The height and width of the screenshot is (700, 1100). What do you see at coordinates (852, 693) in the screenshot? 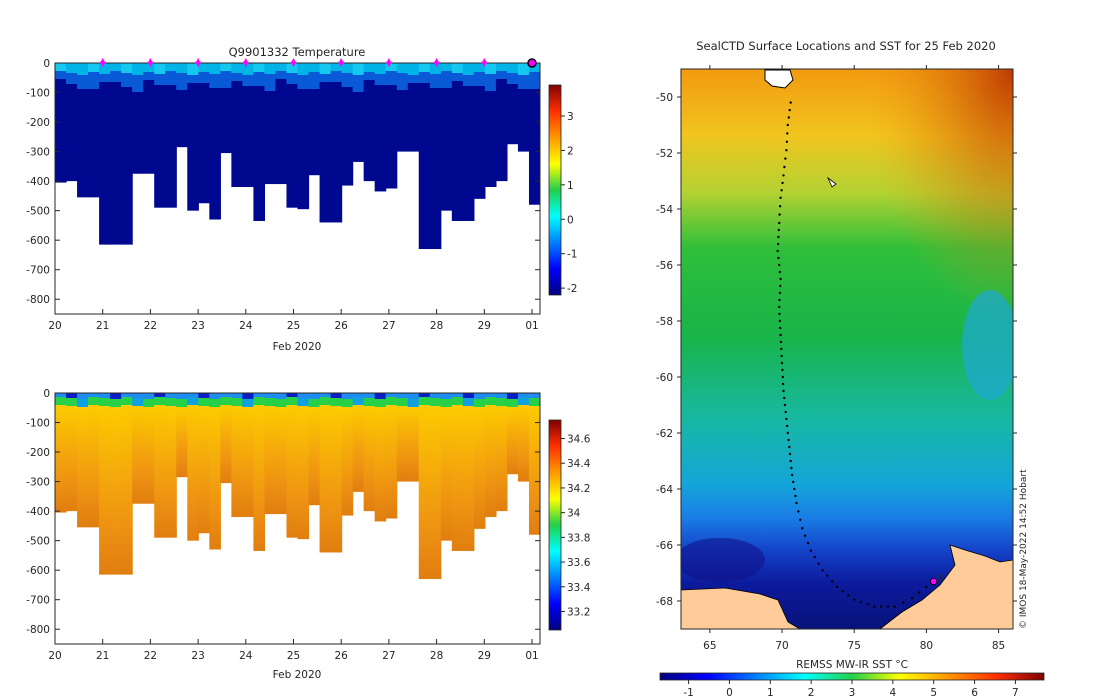
I see `sst-colorbar-tick-label: 3` at bounding box center [852, 693].